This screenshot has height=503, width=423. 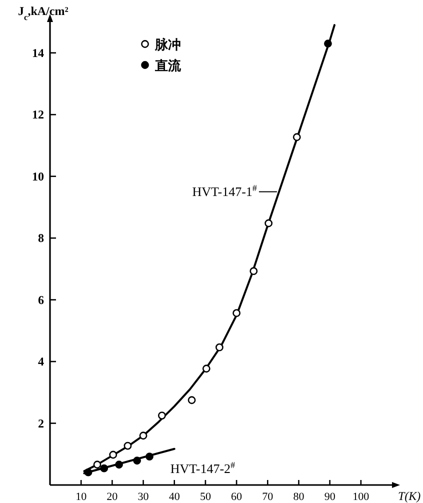 I want to click on annotation: HVT-147-2$^{#}$, so click(x=203, y=468).